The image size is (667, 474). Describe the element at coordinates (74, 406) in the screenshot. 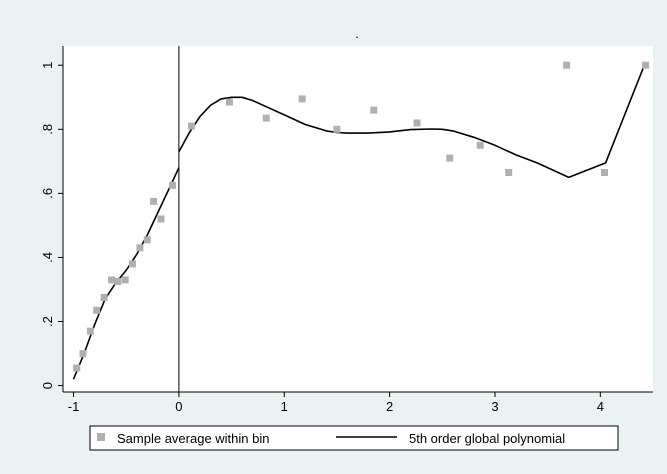

I see `x-tick-label: -1` at that location.